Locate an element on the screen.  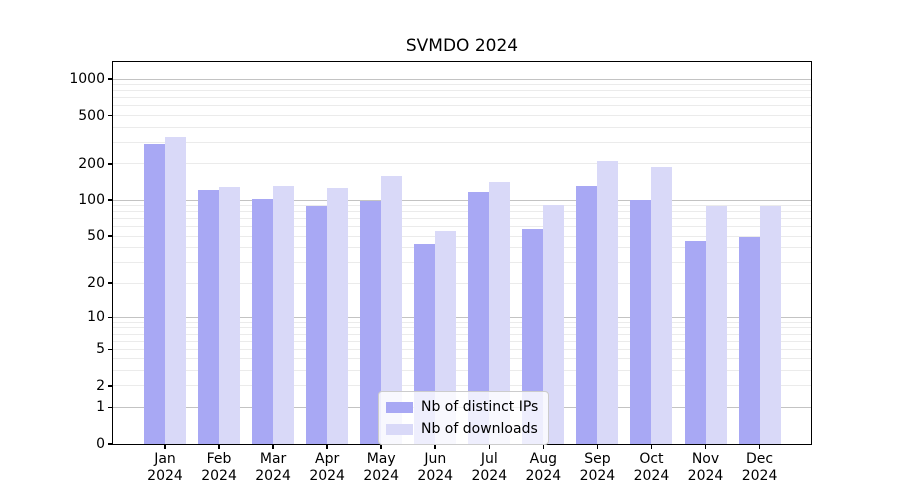
bar-downloads-nov is located at coordinates (716, 324).